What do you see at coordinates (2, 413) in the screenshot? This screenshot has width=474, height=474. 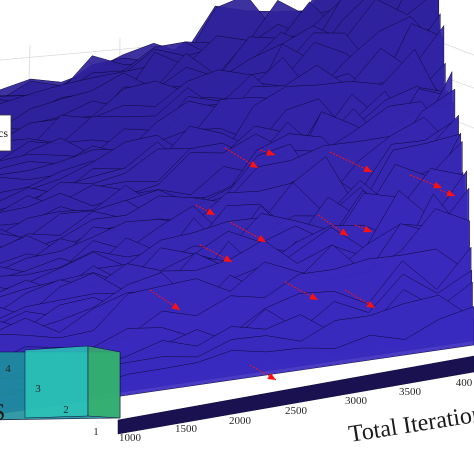 I see `y-axis-label-fragment: S` at bounding box center [2, 413].